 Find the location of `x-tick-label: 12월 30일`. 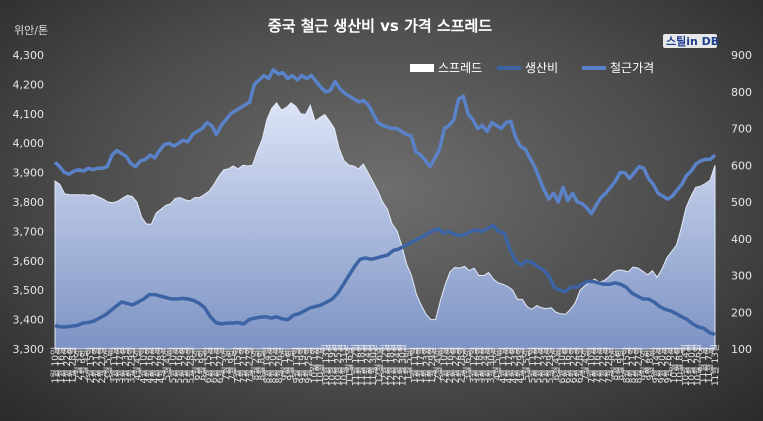

x-tick-label: 12월 30일 is located at coordinates (403, 365).